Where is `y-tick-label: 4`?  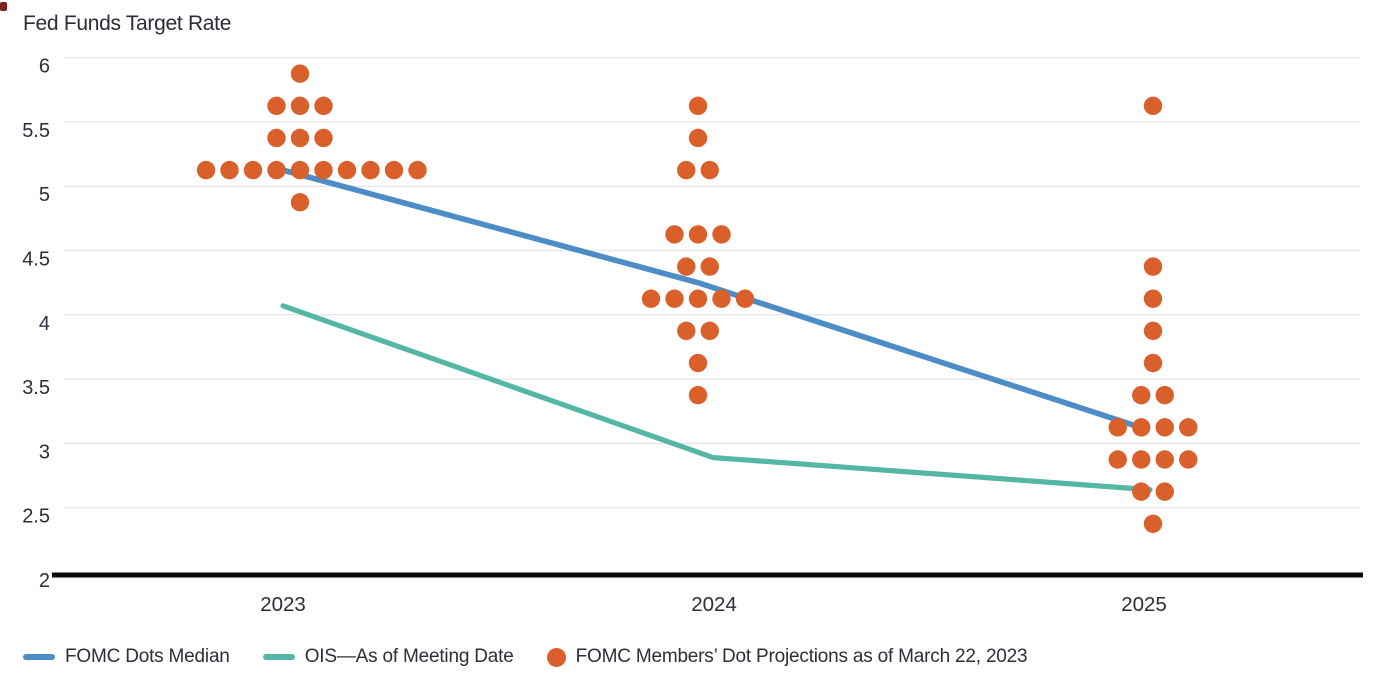 y-tick-label: 4 is located at coordinates (44, 324).